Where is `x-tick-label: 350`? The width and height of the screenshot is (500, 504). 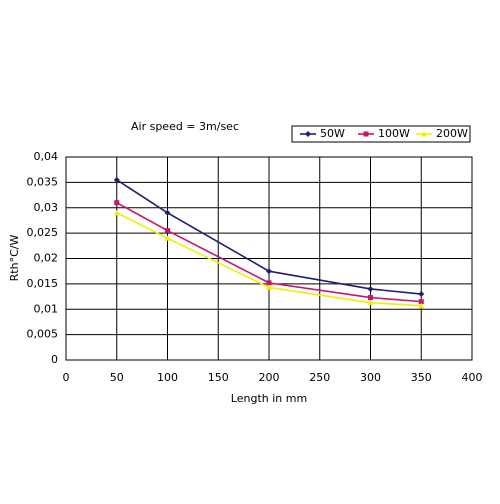
x-tick-label: 350 is located at coordinates (421, 377).